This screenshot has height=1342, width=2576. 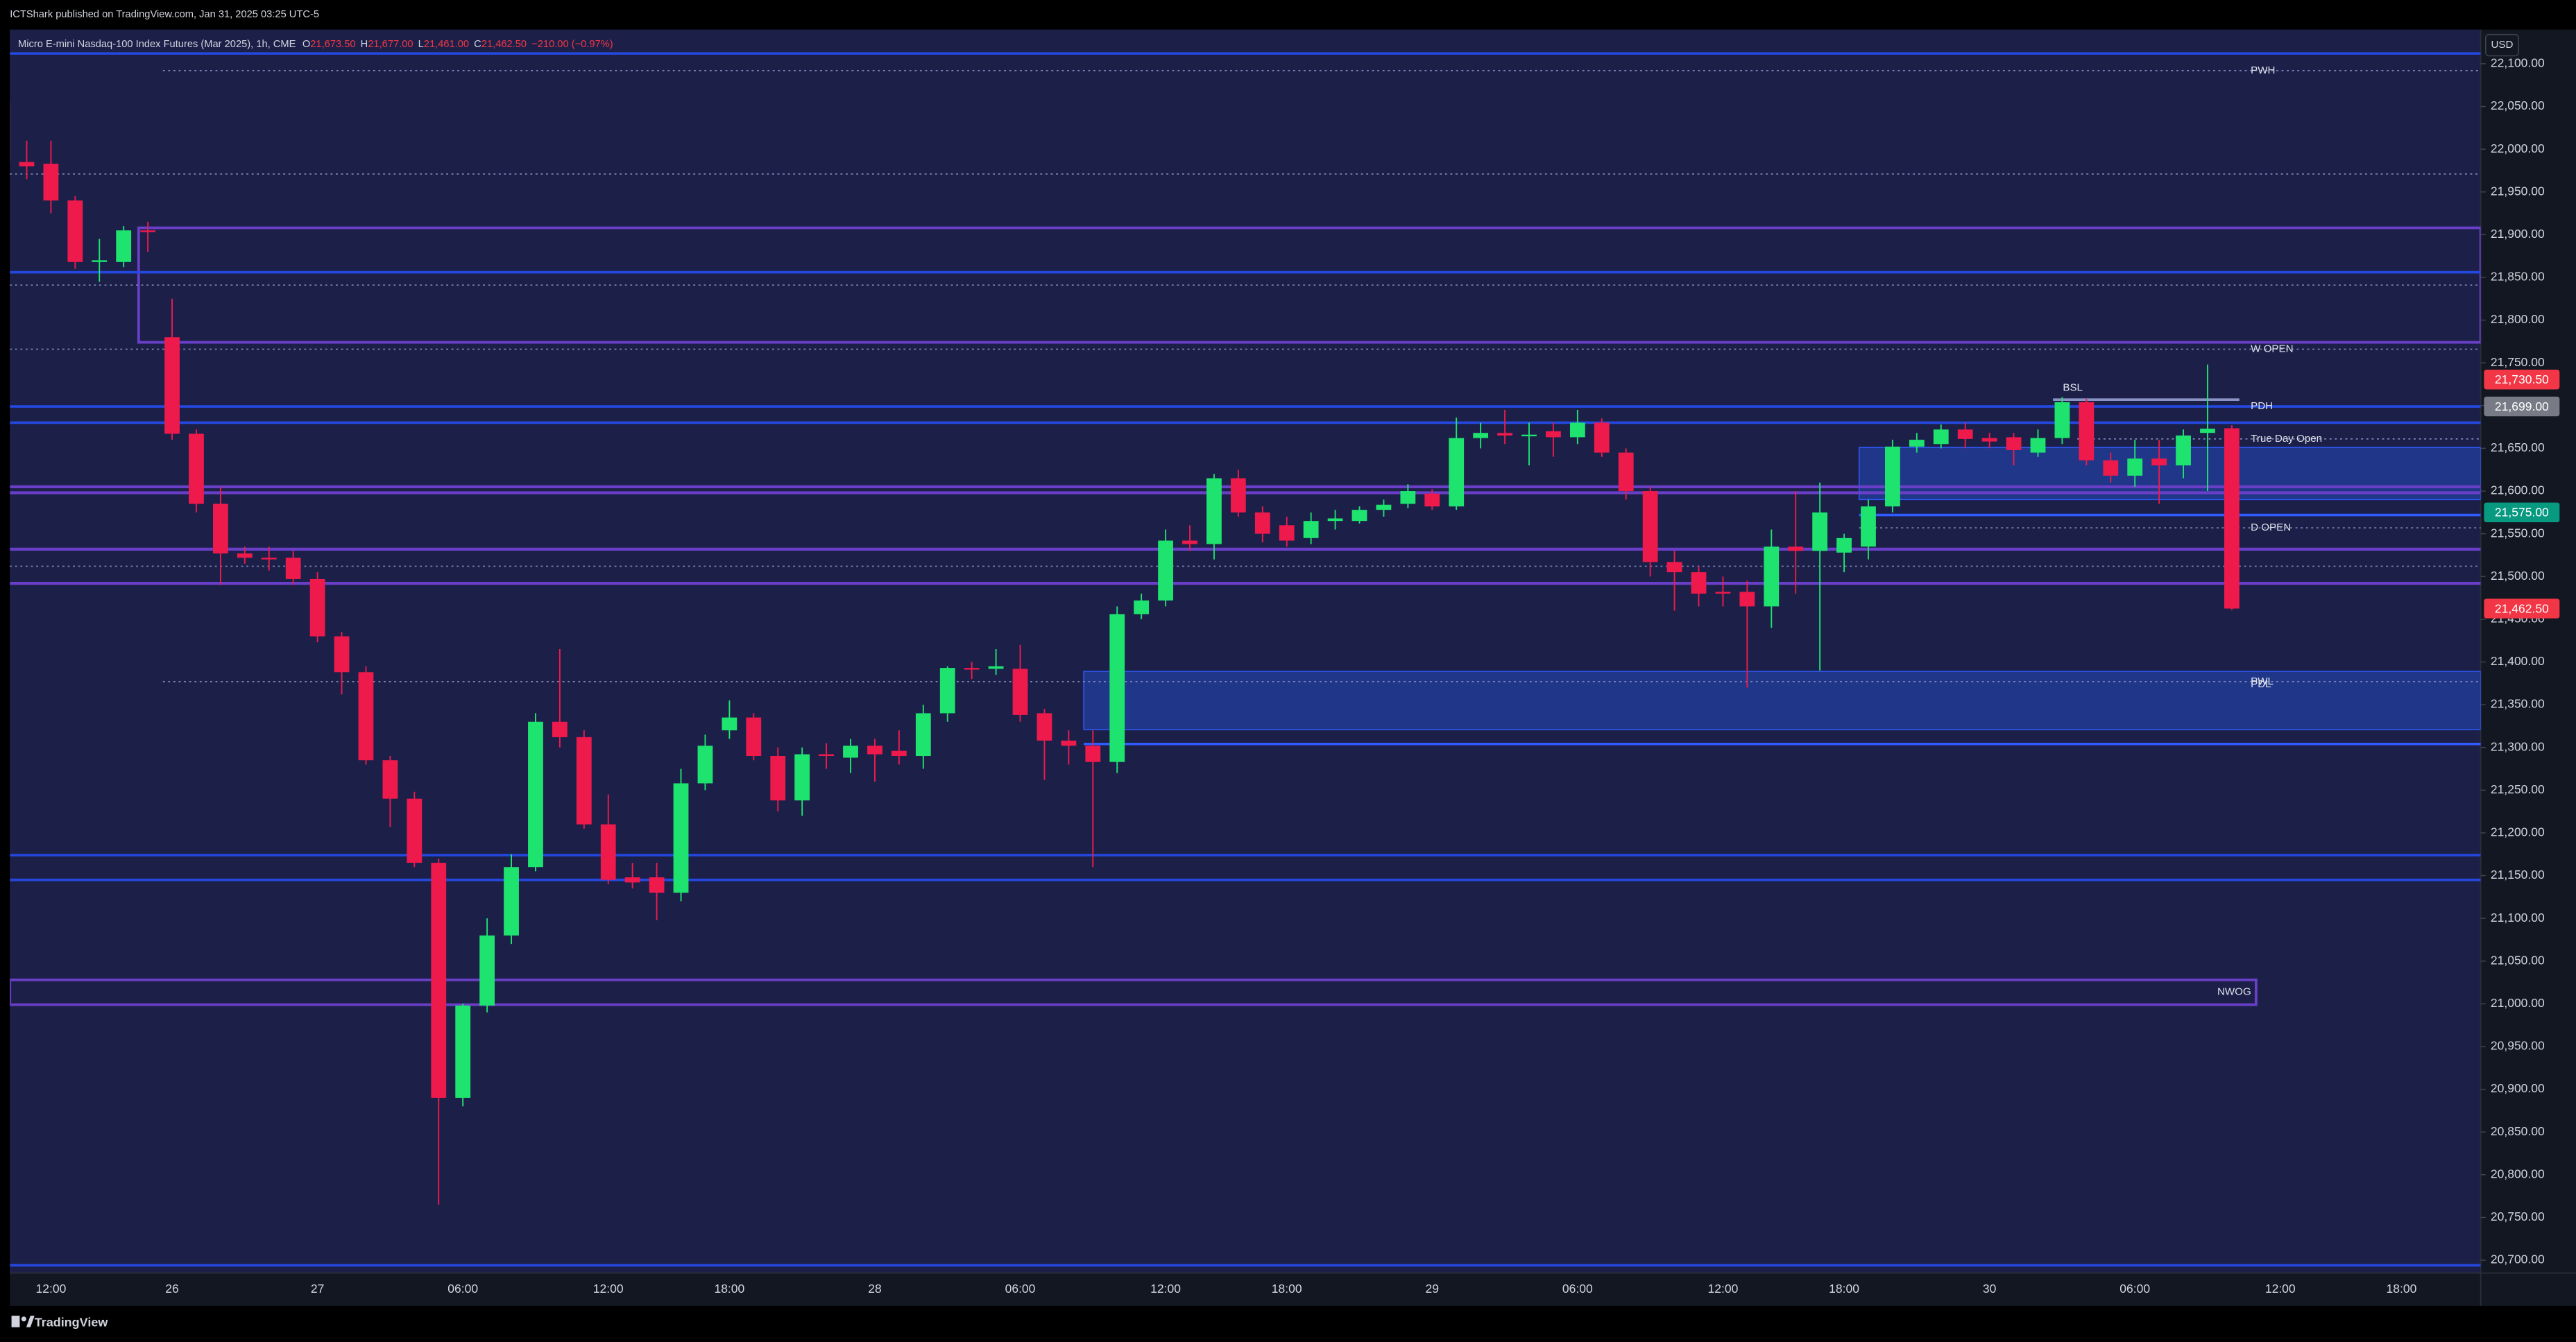 I want to click on price-tag, so click(x=2522, y=406).